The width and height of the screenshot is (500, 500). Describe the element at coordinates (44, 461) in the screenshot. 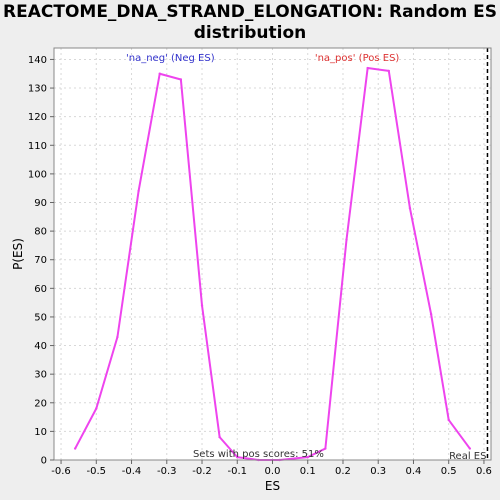

I see `y-tick-label: 0` at that location.